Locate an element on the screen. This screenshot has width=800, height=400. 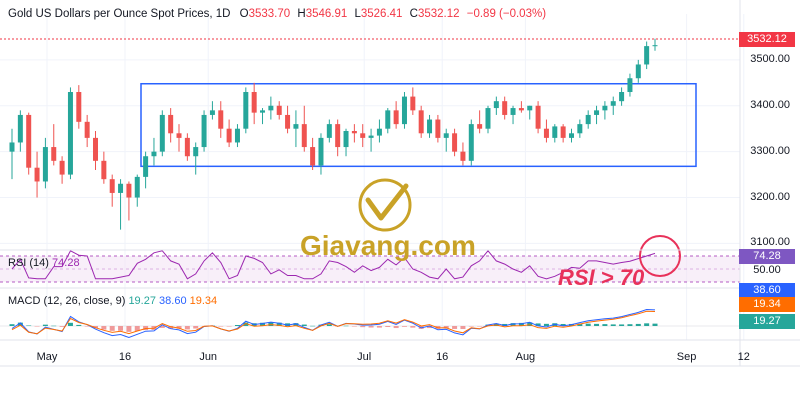
rsi-highlight-circle is located at coordinates (660, 256).